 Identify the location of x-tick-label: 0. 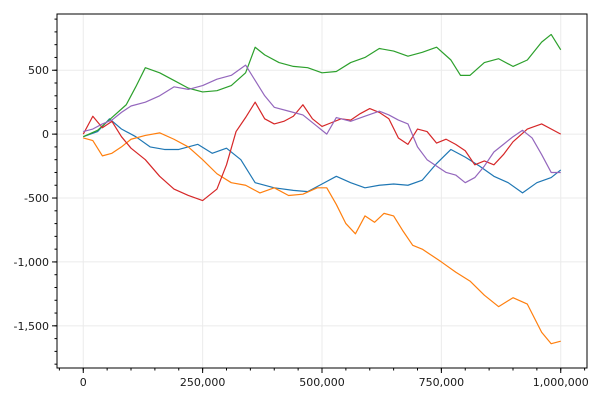
(83, 382).